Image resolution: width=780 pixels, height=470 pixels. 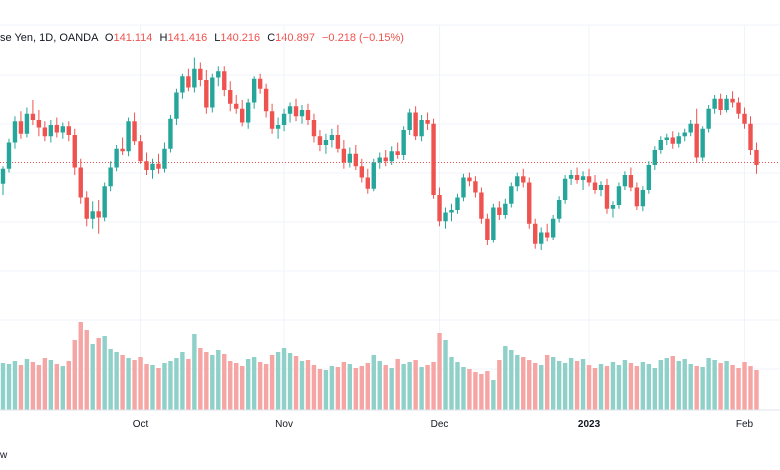 What do you see at coordinates (284, 424) in the screenshot?
I see `x-tick-label: Nov` at bounding box center [284, 424].